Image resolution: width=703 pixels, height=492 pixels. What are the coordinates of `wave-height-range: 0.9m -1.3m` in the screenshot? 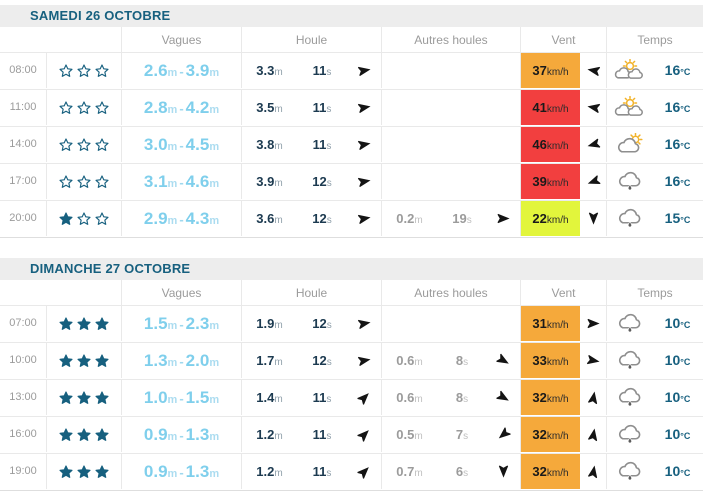 It's located at (181, 471).